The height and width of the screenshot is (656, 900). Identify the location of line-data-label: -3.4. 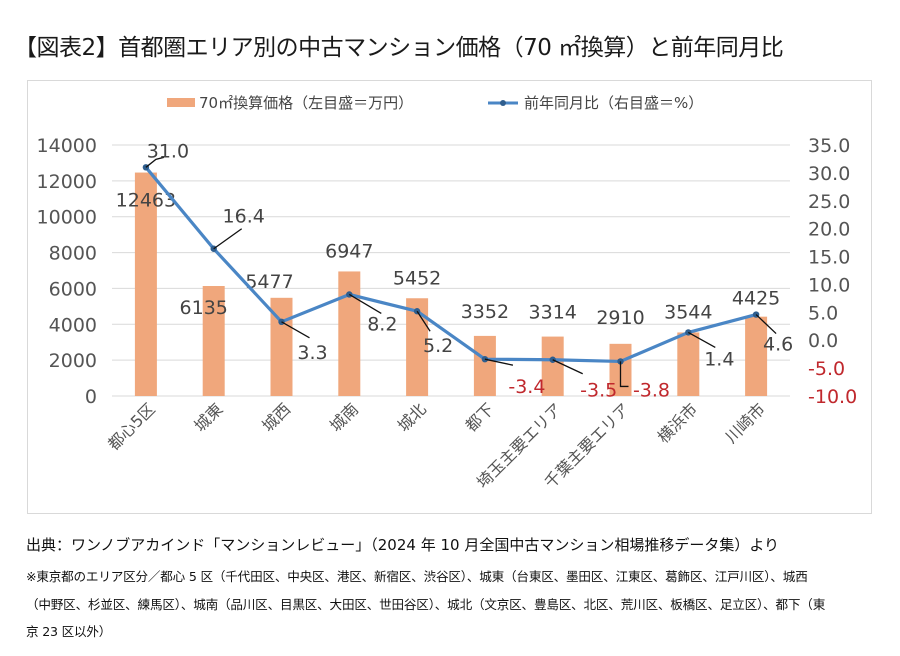
(526, 387).